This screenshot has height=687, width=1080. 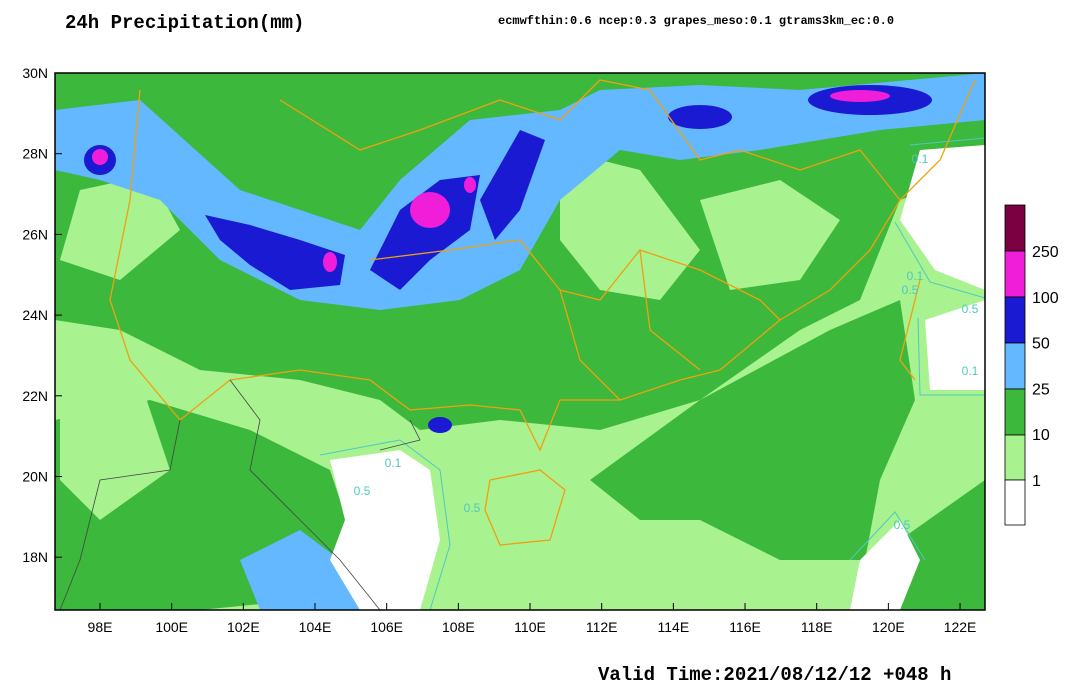 I want to click on legend-label: 10, so click(x=1041, y=435).